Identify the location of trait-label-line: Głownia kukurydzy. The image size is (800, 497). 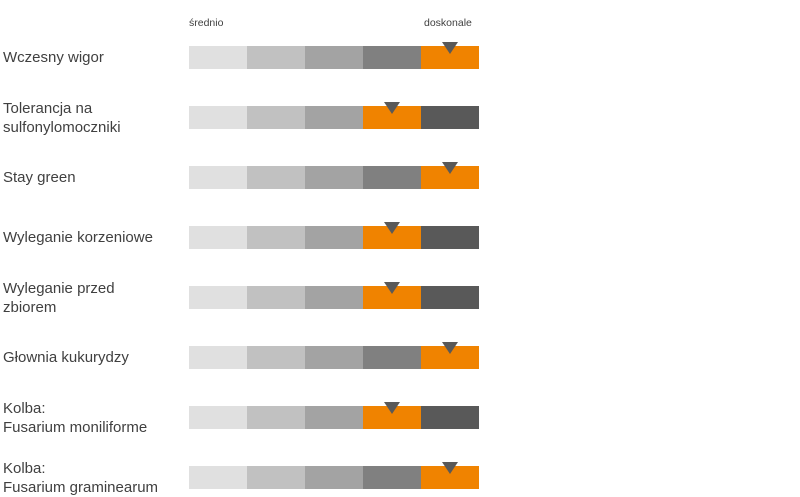
(66, 357).